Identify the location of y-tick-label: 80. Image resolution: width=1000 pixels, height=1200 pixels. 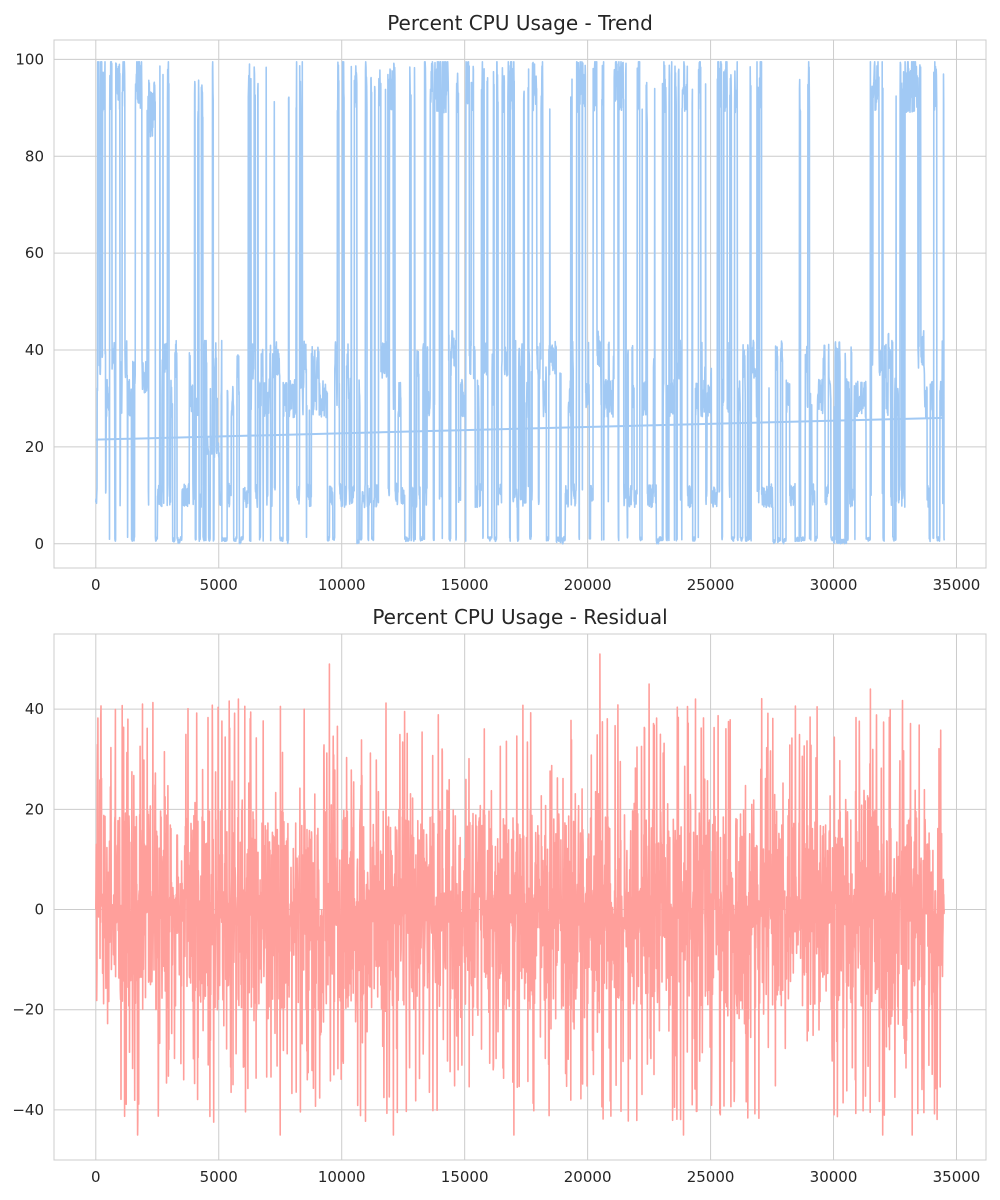
(34, 156).